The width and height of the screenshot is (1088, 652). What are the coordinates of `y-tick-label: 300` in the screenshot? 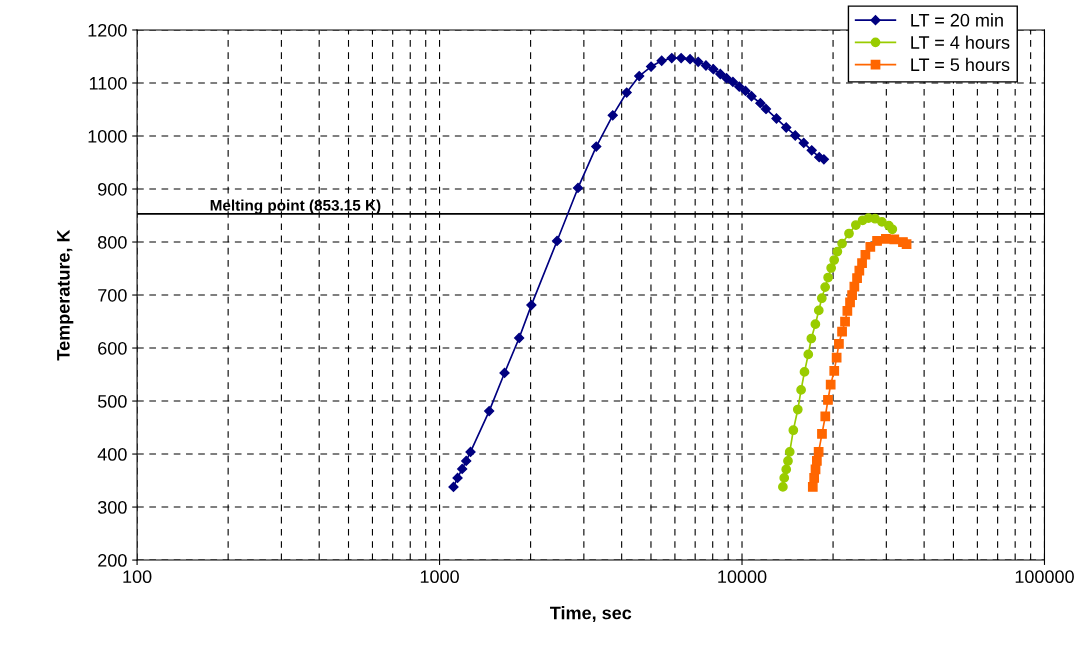 It's located at (112, 507).